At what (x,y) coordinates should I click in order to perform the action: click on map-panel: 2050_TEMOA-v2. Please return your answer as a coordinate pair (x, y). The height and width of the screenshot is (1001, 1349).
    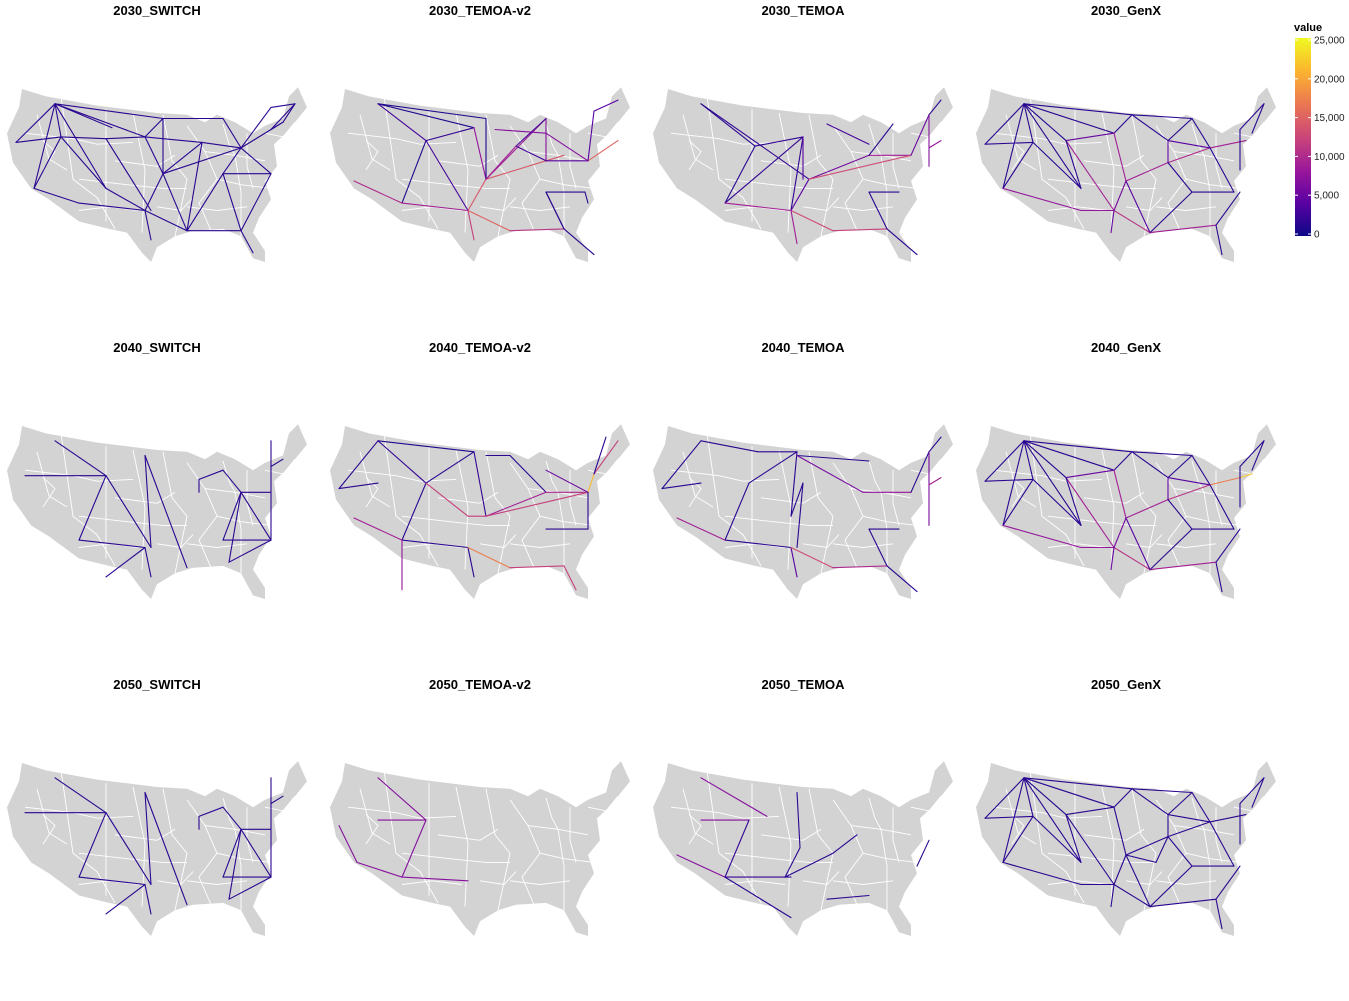
    Looking at the image, I should click on (480, 806).